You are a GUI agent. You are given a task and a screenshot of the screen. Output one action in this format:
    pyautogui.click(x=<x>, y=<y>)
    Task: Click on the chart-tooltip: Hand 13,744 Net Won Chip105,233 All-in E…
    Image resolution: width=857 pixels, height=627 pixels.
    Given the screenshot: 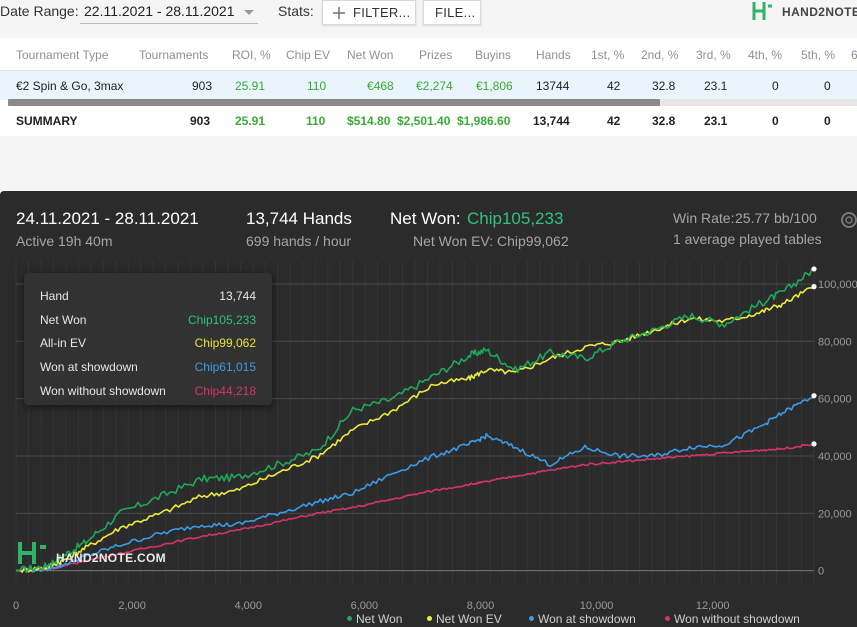 What is the action you would take?
    pyautogui.click(x=148, y=339)
    